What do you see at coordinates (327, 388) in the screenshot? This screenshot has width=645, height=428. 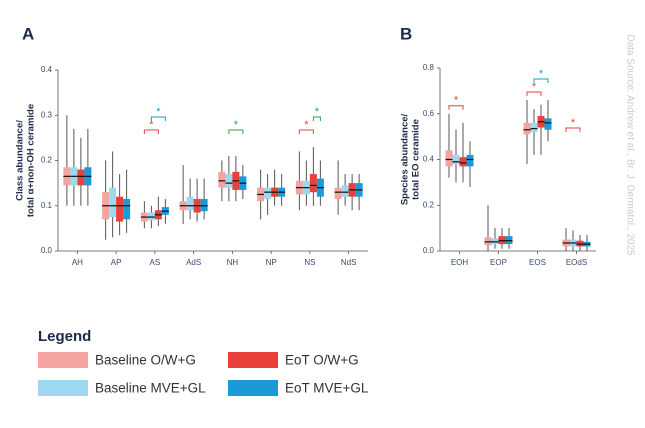 I see `legend-label: EoT MVE+GL` at bounding box center [327, 388].